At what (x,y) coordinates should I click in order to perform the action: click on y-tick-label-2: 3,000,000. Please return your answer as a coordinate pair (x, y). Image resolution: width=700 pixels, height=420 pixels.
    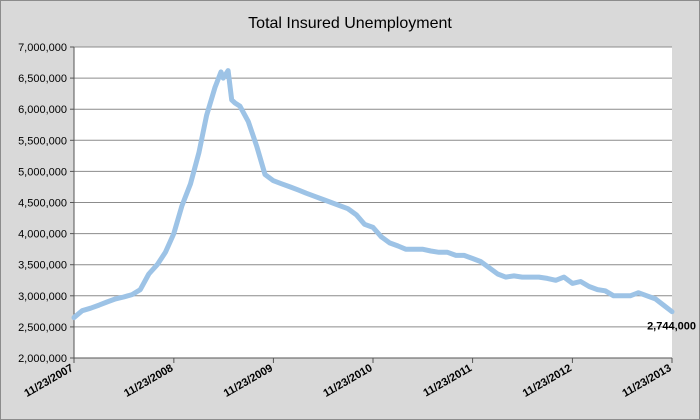
    Looking at the image, I should click on (42, 297).